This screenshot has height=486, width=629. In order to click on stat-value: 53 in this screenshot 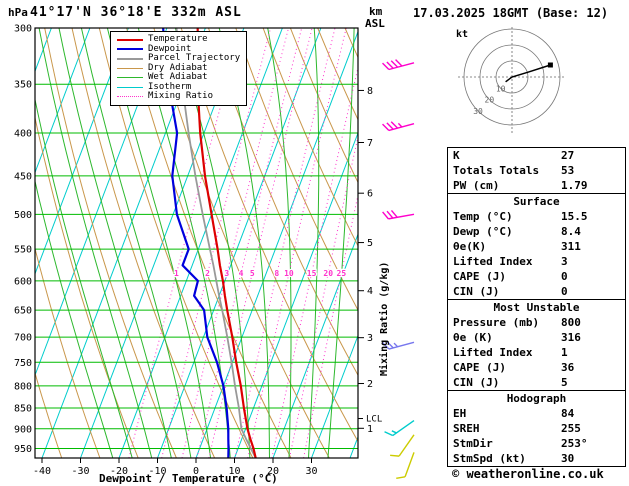, I will do `click(568, 170)`.